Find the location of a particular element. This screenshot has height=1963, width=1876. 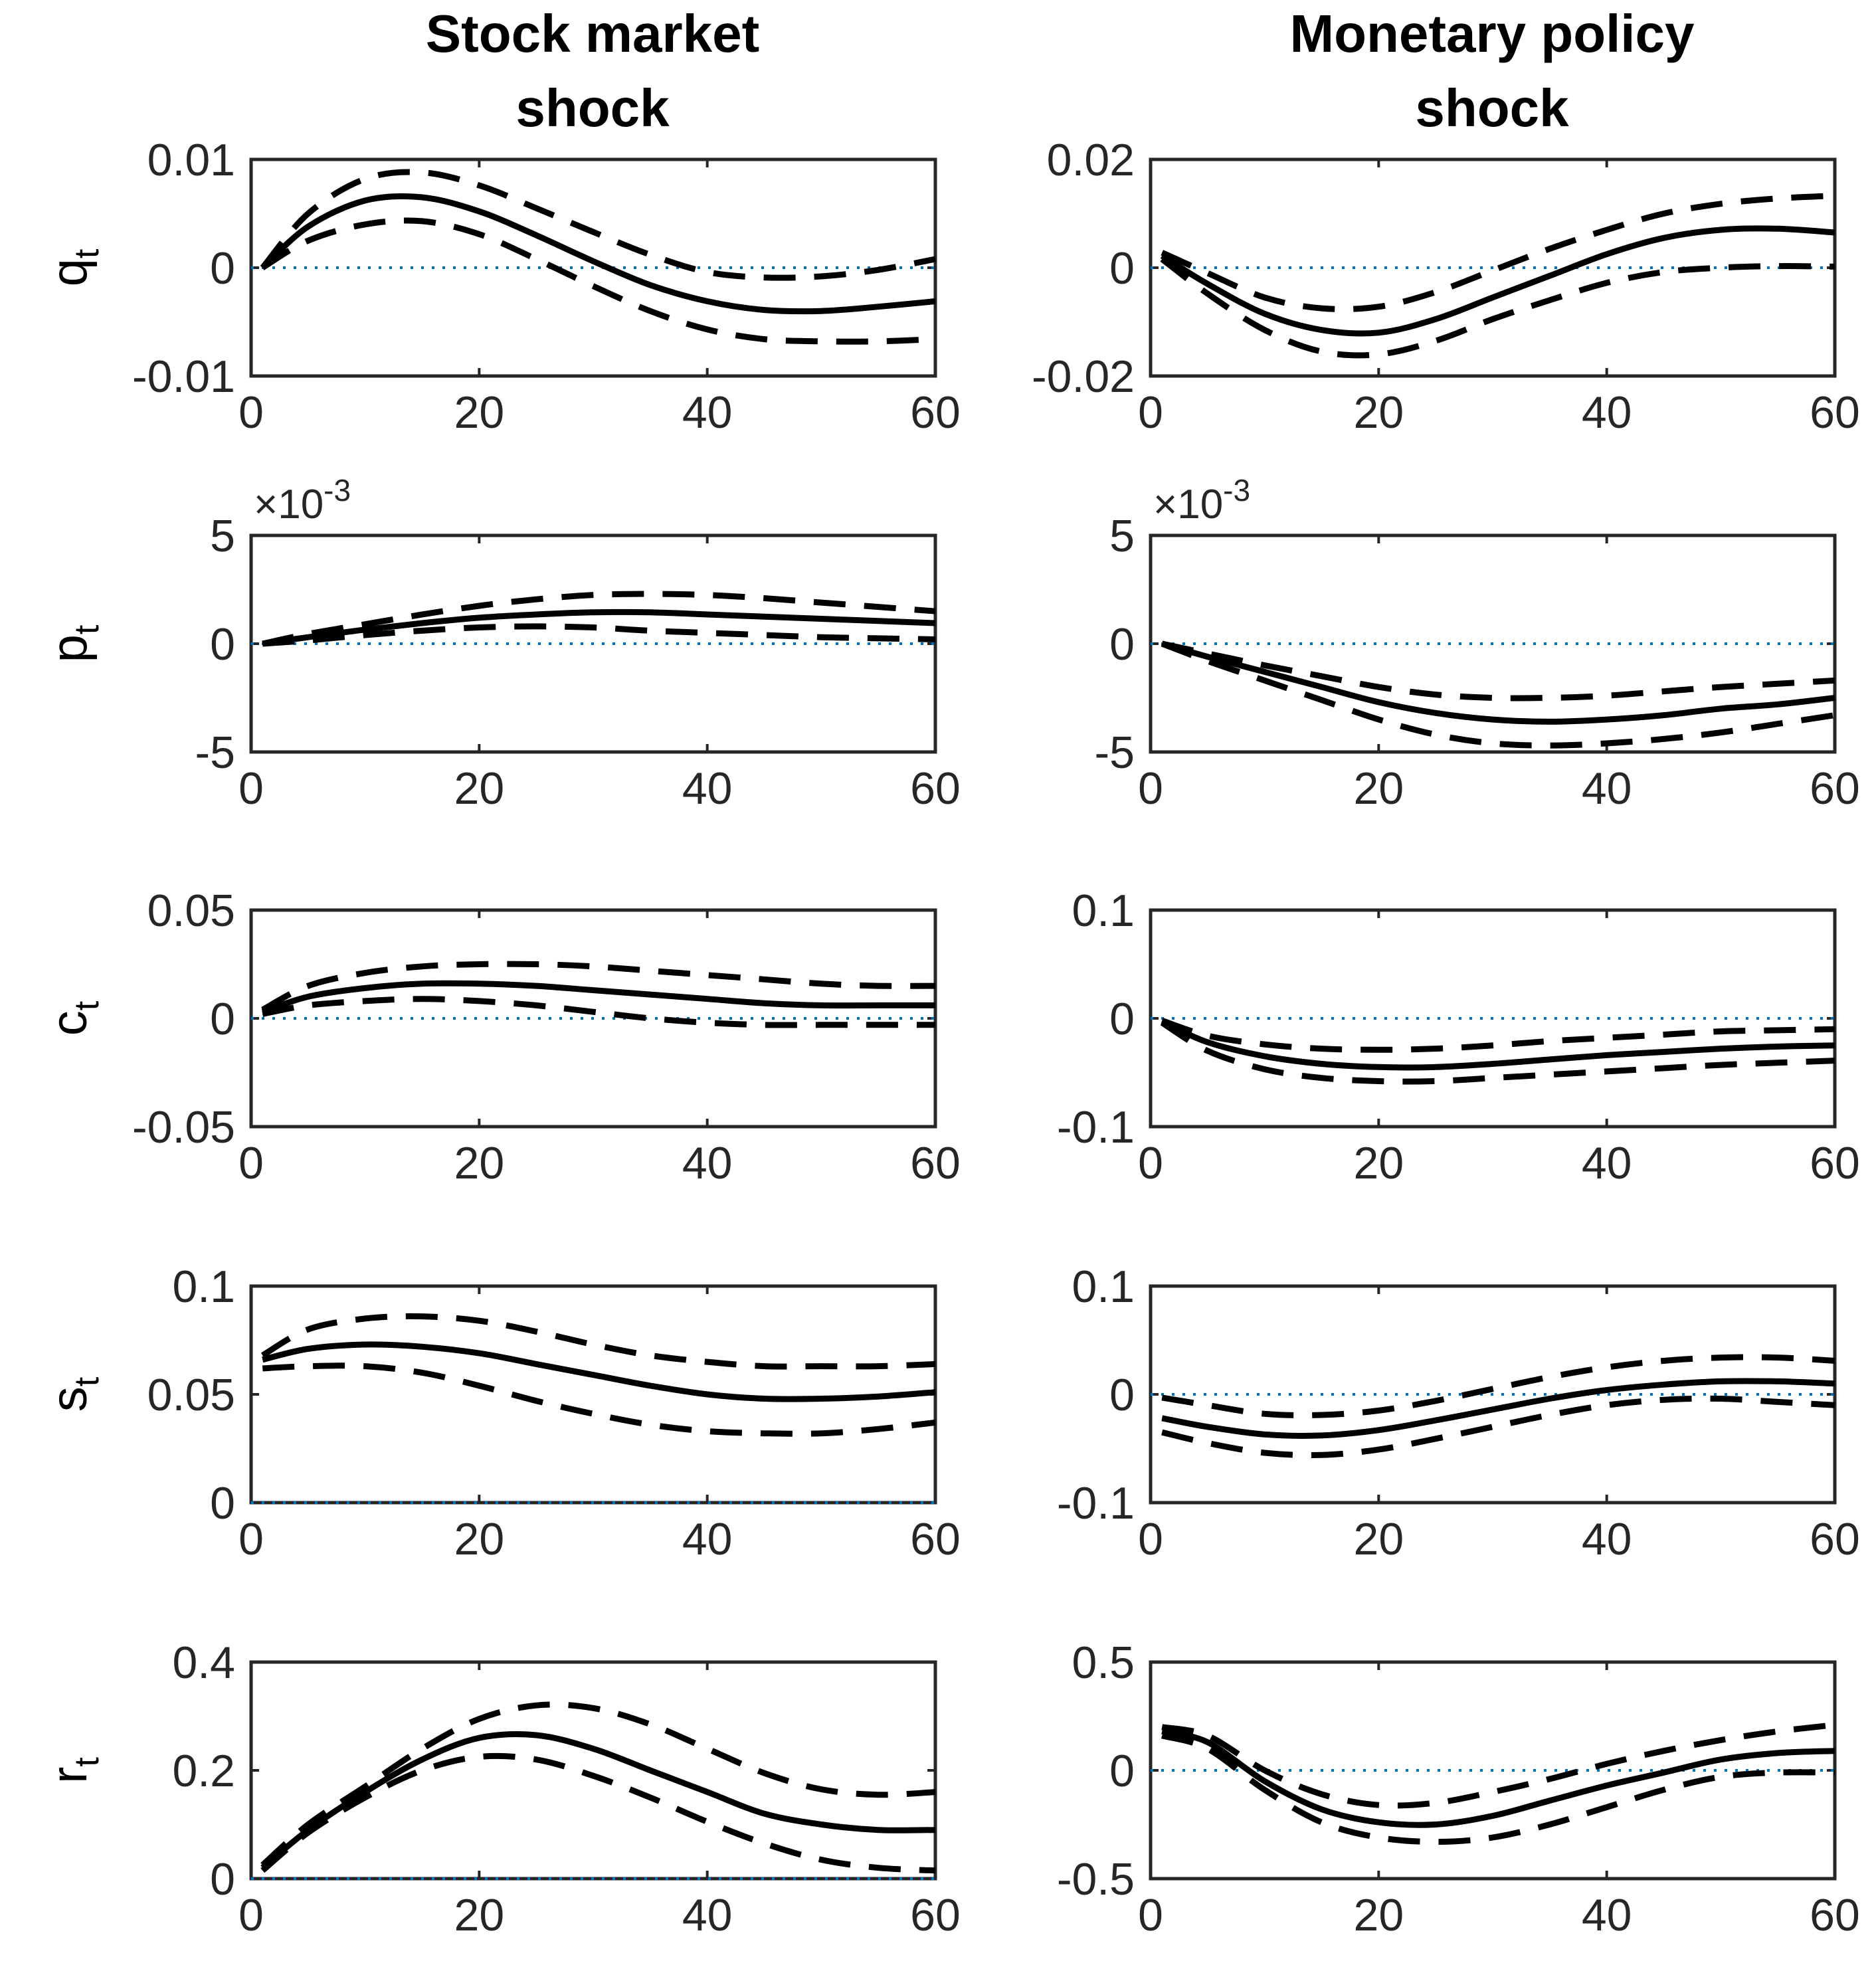

y-tick-label: -0.02 is located at coordinates (1083, 376).